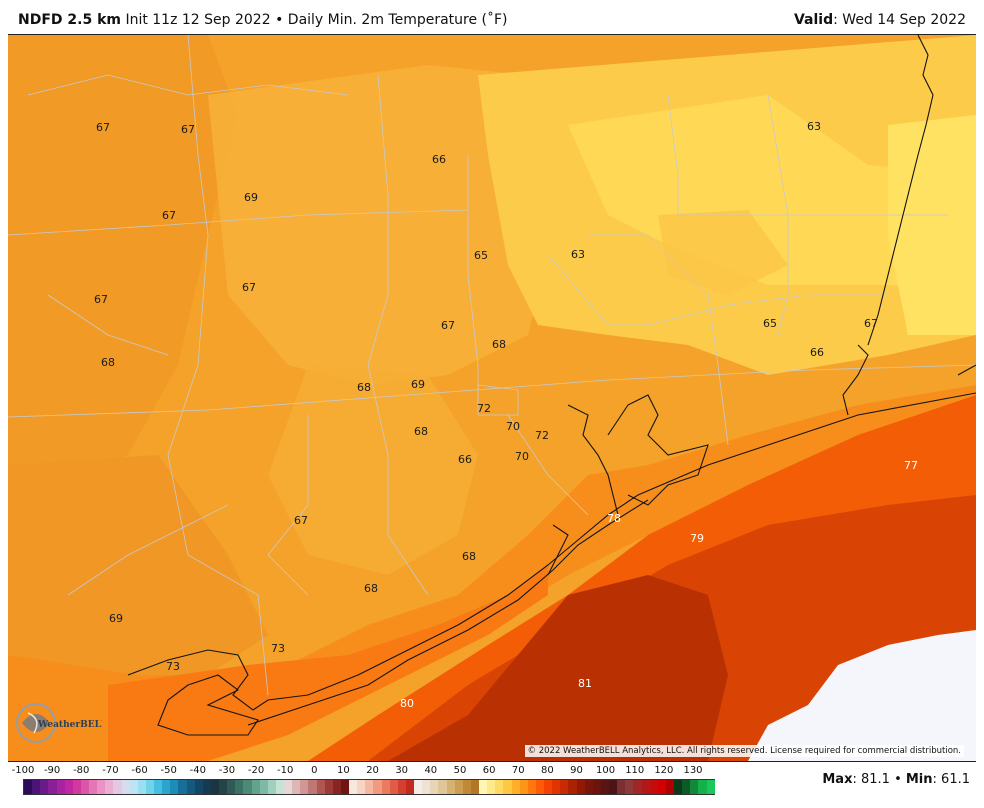  Describe the element at coordinates (110, 770) in the screenshot. I see `scale-tick-label: -70` at that location.